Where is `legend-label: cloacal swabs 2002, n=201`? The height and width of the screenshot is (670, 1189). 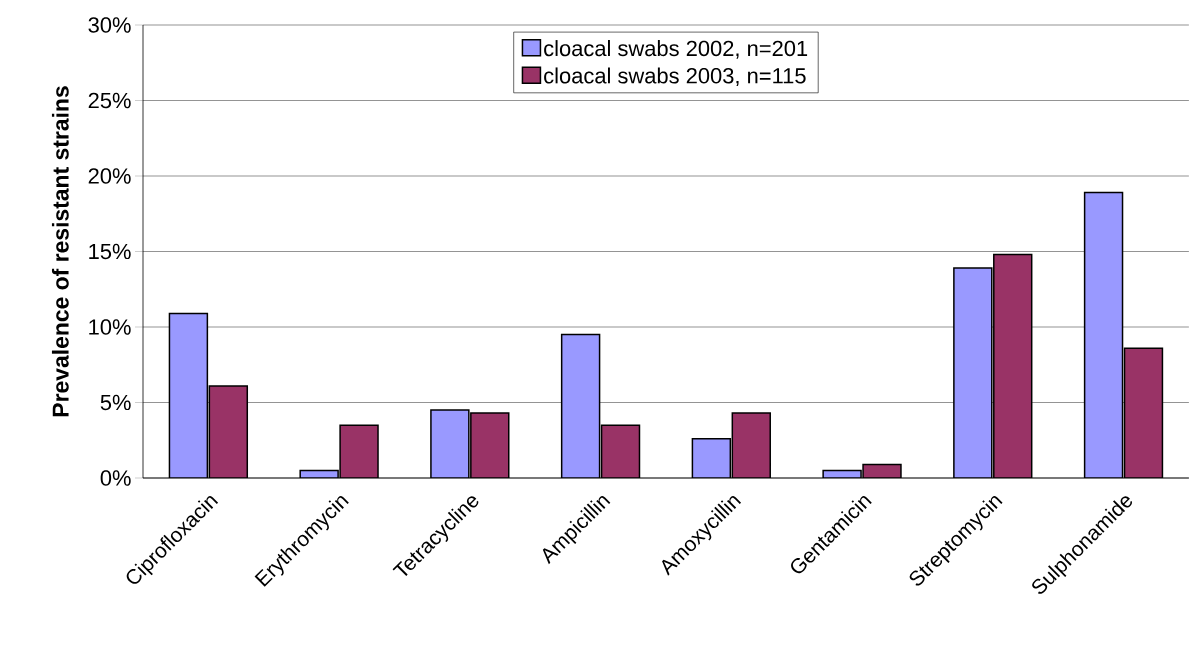 legend-label: cloacal swabs 2002, n=201 is located at coordinates (676, 49).